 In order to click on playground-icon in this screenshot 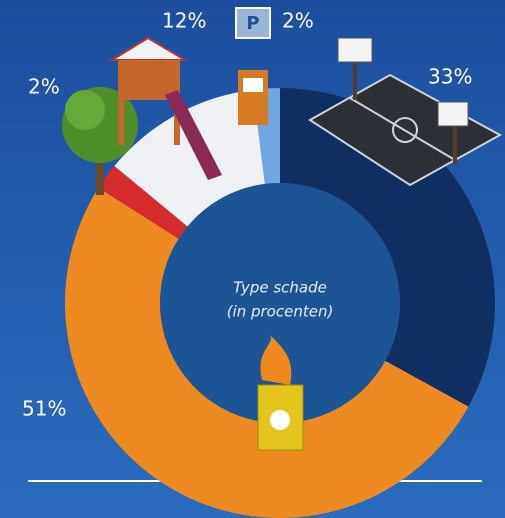, I will do `click(165, 108)`.